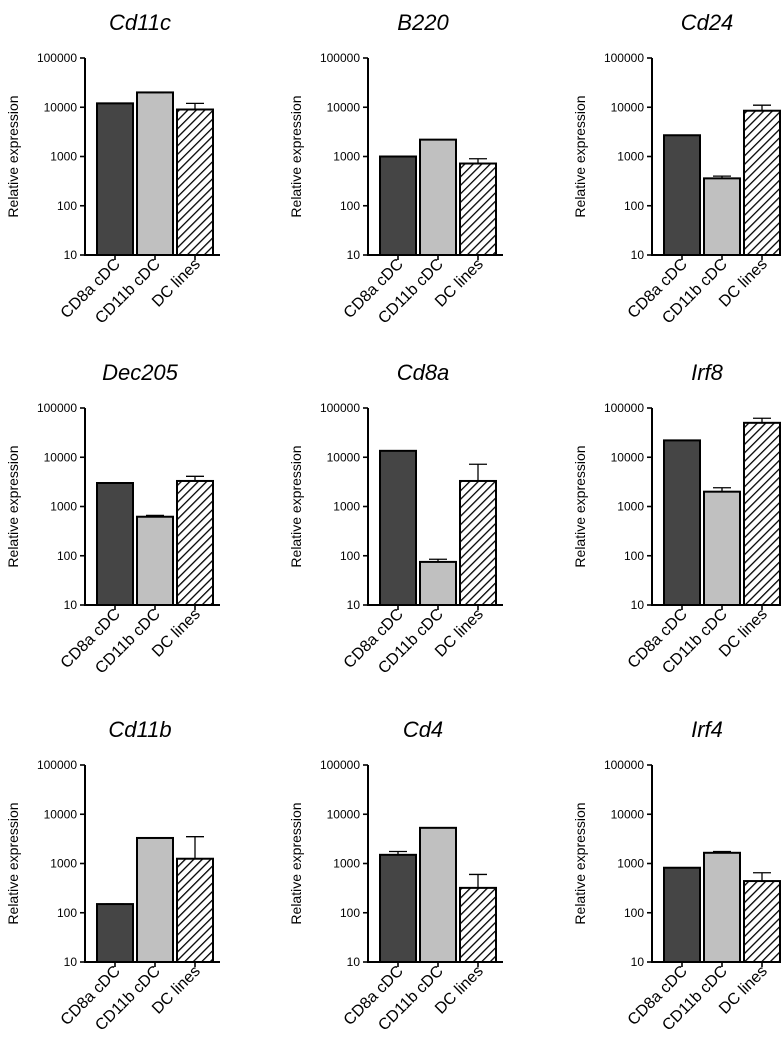 The height and width of the screenshot is (1050, 781). What do you see at coordinates (630, 864) in the screenshot?
I see `chart-9-ytick-label-3: 1000` at bounding box center [630, 864].